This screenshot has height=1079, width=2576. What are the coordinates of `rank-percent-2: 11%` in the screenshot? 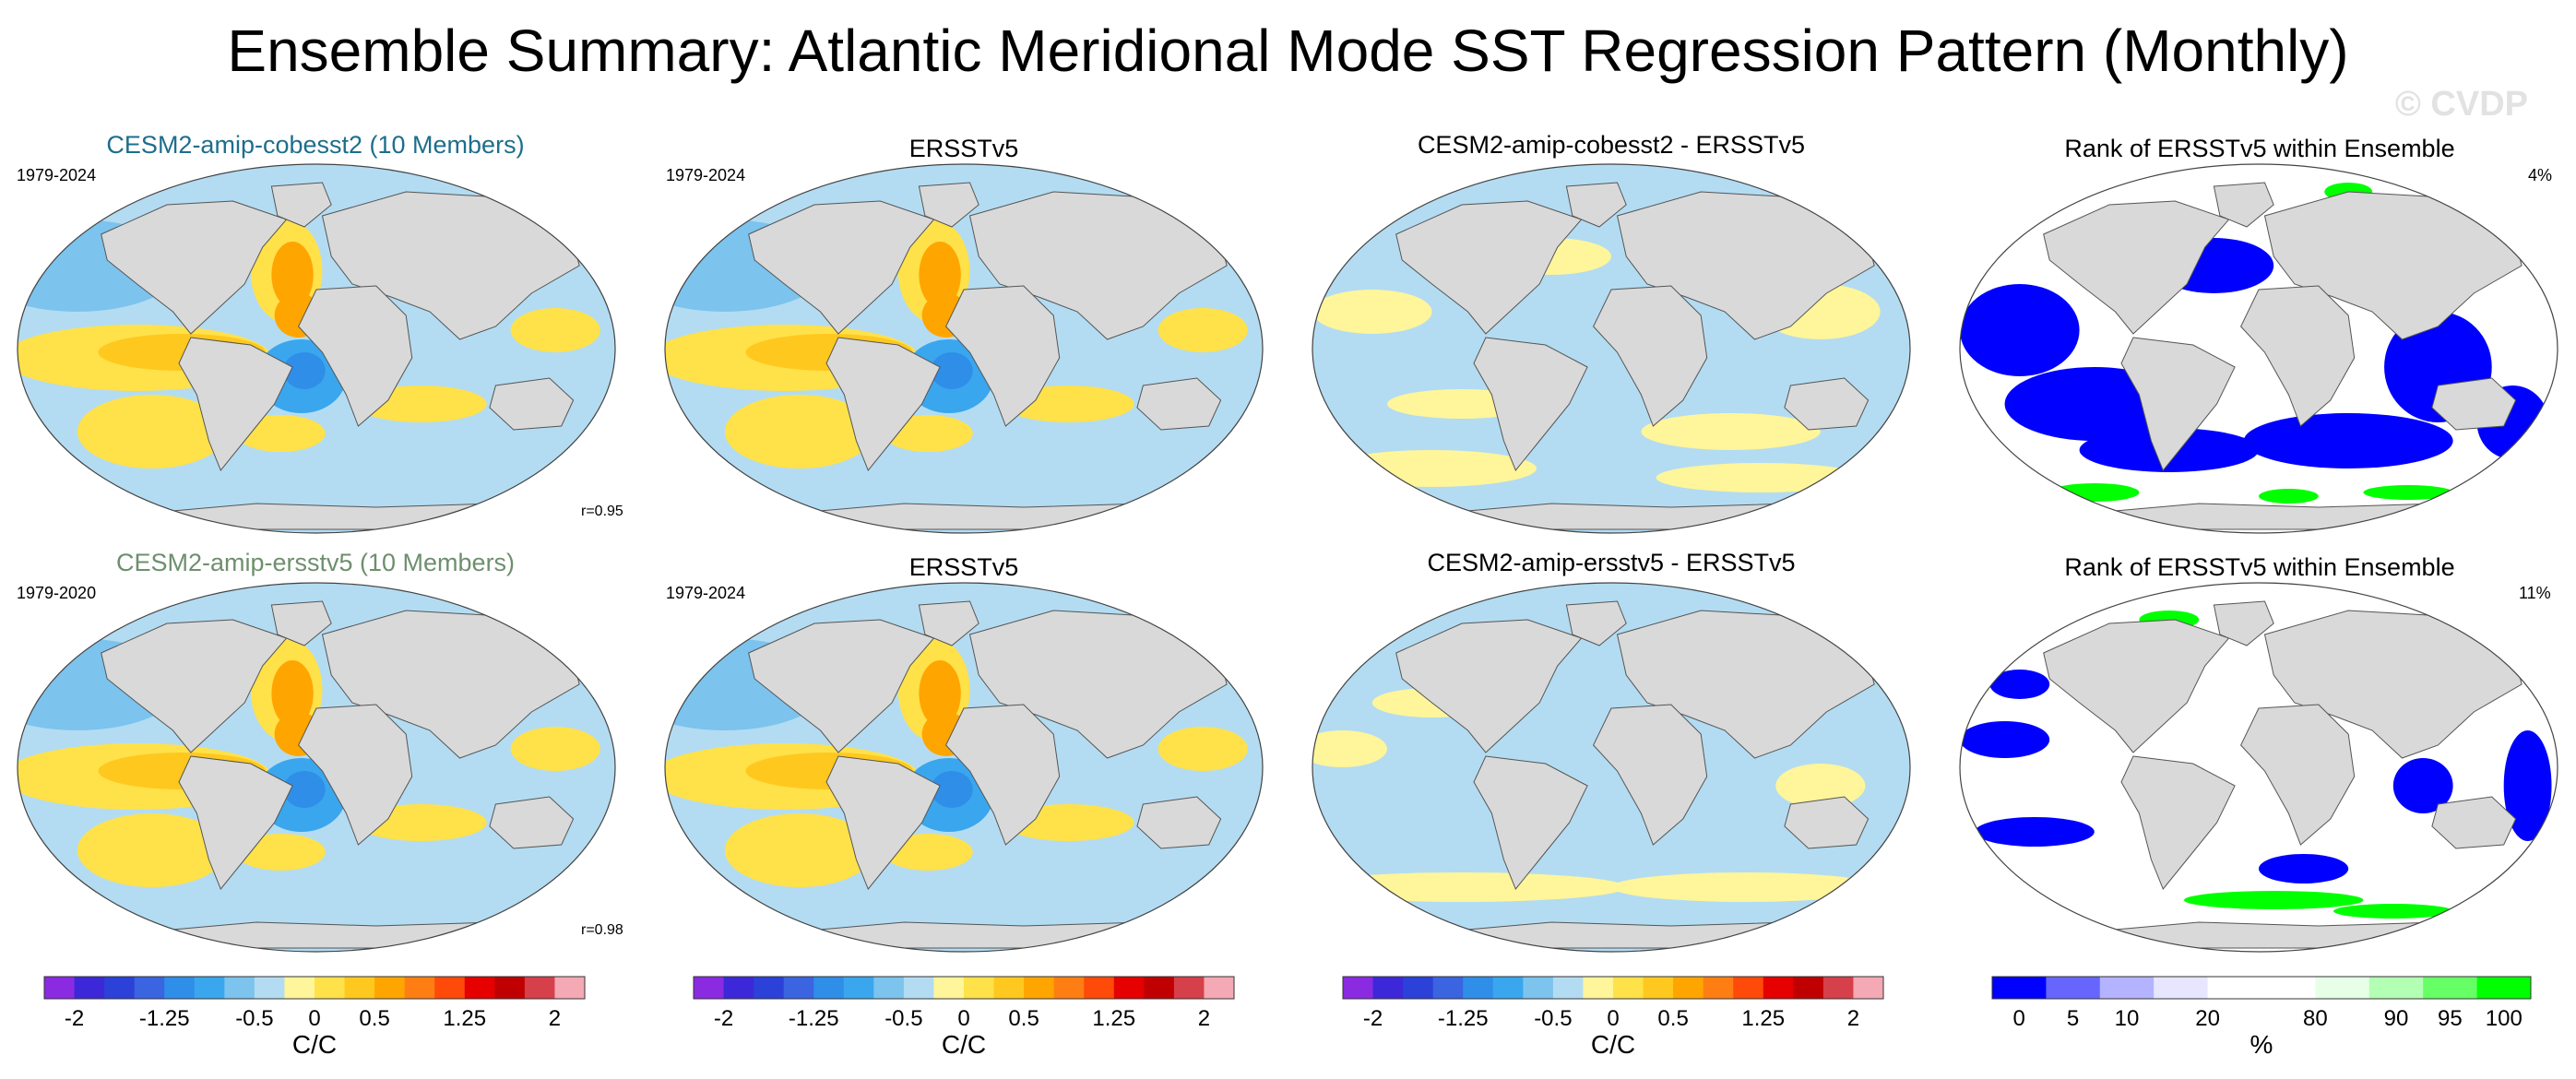 It's located at (2535, 593).